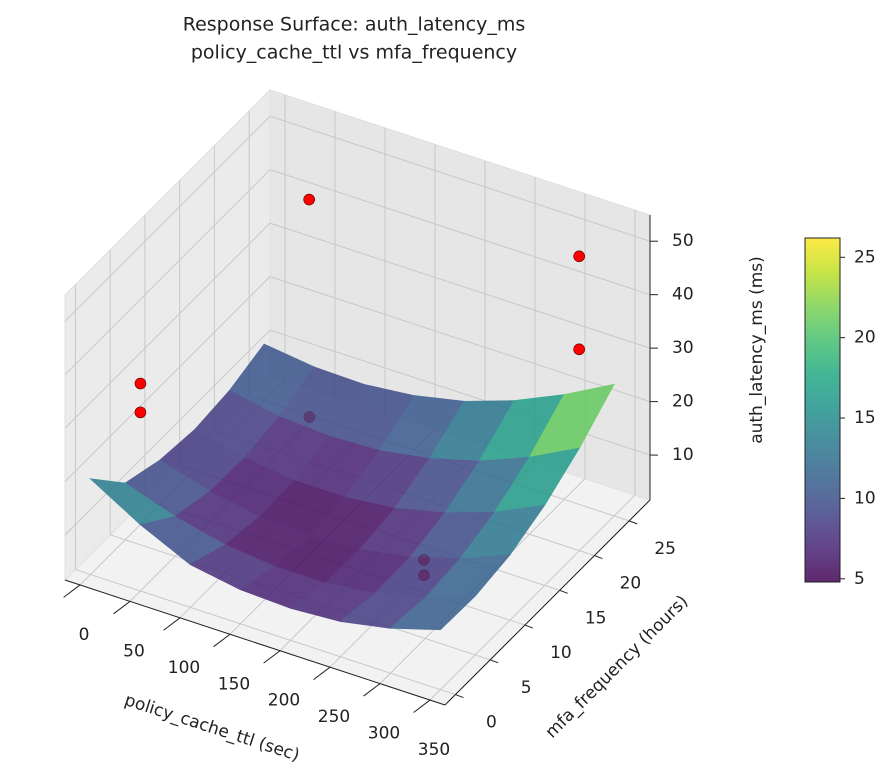  Describe the element at coordinates (683, 348) in the screenshot. I see `z-tick-label: 30` at that location.